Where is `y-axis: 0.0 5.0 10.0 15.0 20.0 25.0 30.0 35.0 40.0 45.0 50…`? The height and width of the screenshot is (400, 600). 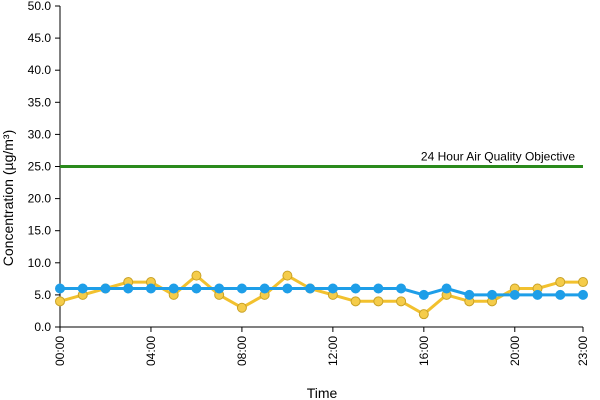 y-axis: 0.0 5.0 10.0 15.0 20.0 25.0 30.0 35.0 40.0 45.0 50… is located at coordinates (44, 167).